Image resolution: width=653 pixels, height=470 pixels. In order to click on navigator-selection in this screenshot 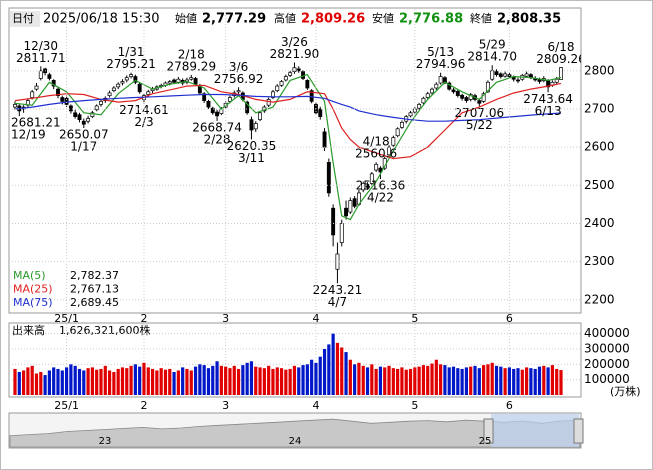, I will do `click(535, 430)`.